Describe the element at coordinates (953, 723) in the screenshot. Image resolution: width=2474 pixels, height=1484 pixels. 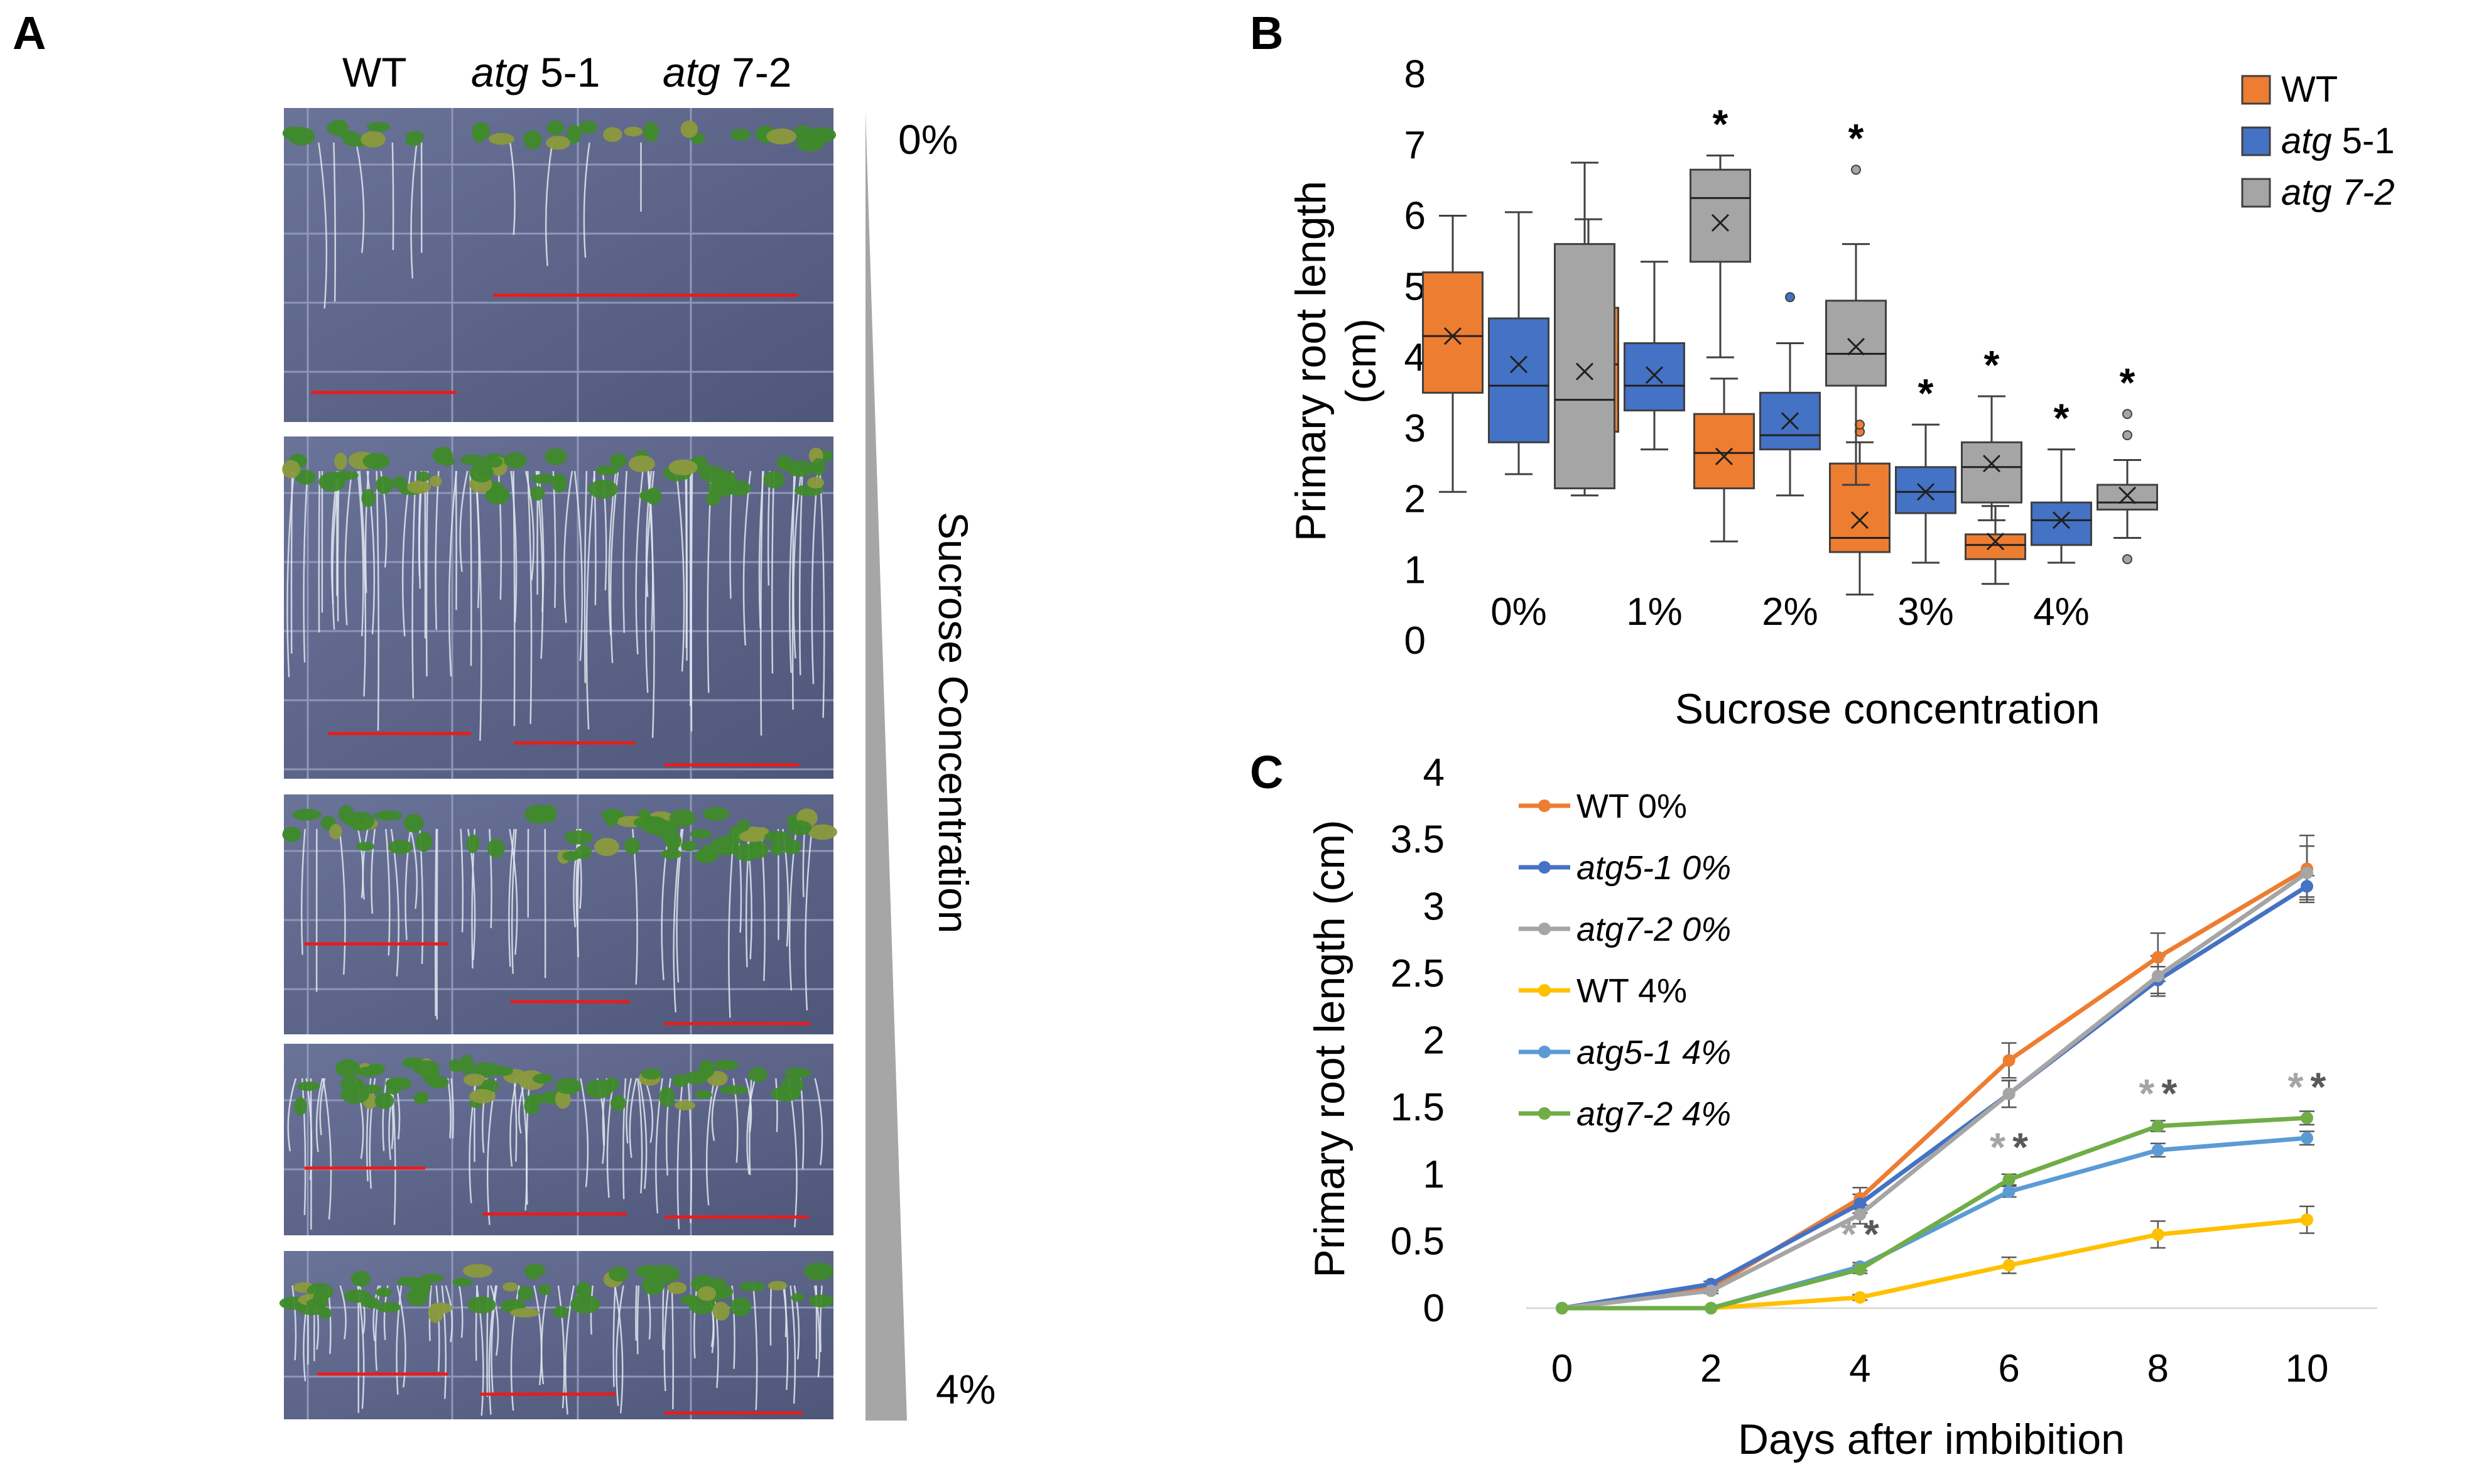
I see `sucrose-concentration-label: Sucrose Concentration` at that location.